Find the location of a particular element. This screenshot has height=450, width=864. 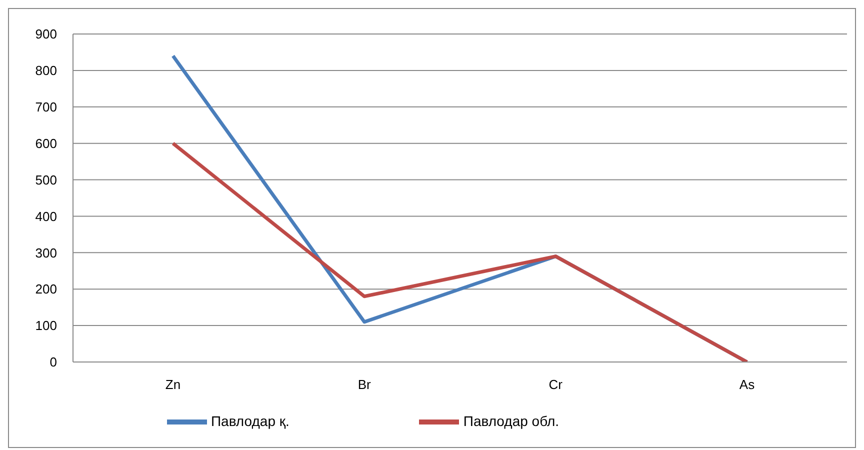

y-tick-label: 400 is located at coordinates (46, 216).